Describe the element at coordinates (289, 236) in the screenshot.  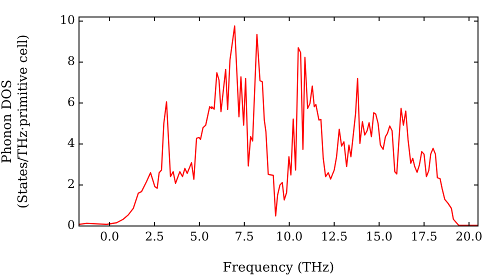
I see `x-tick-label: 10.0` at that location.